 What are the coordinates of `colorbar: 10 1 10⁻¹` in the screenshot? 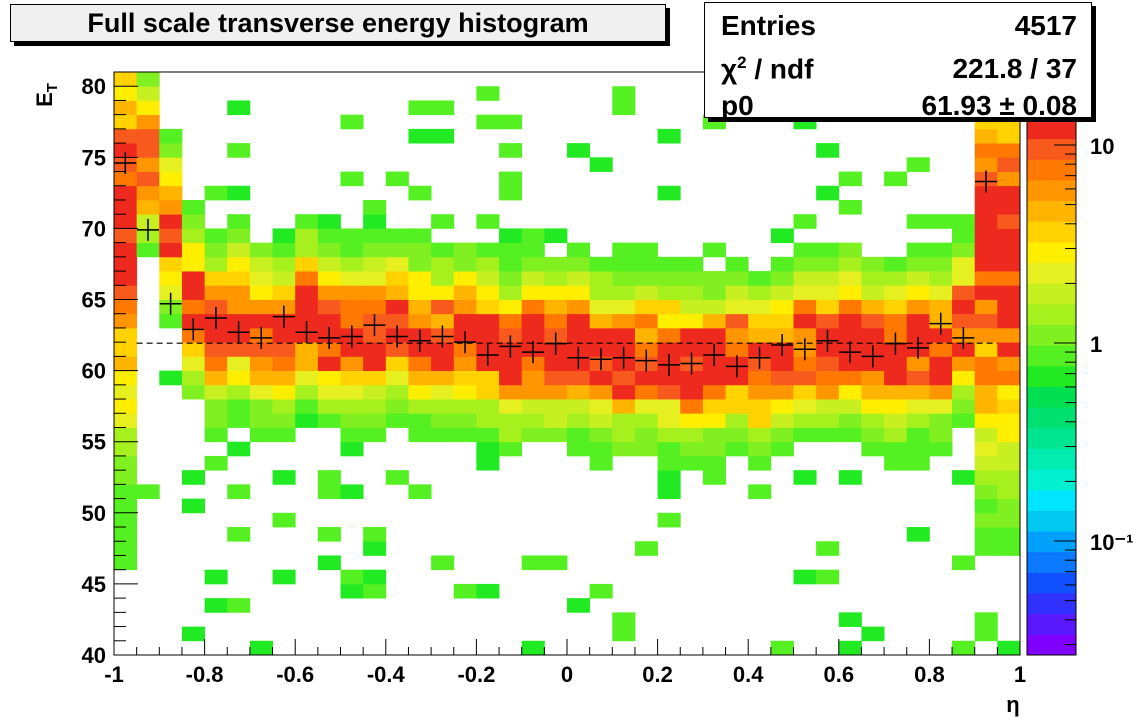 It's located at (1079, 386).